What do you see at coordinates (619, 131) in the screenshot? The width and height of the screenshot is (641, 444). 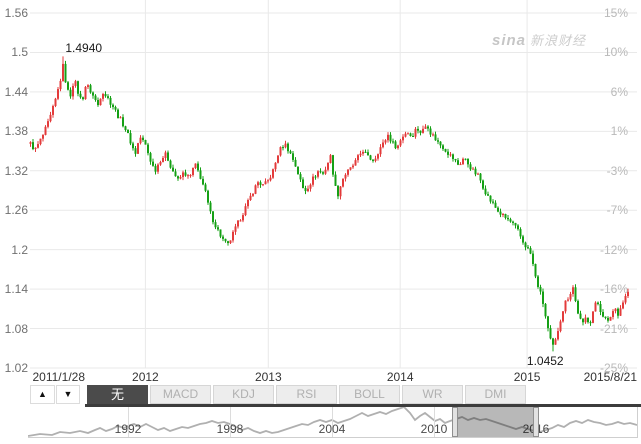 I see `percent-axis-label: 1%` at bounding box center [619, 131].